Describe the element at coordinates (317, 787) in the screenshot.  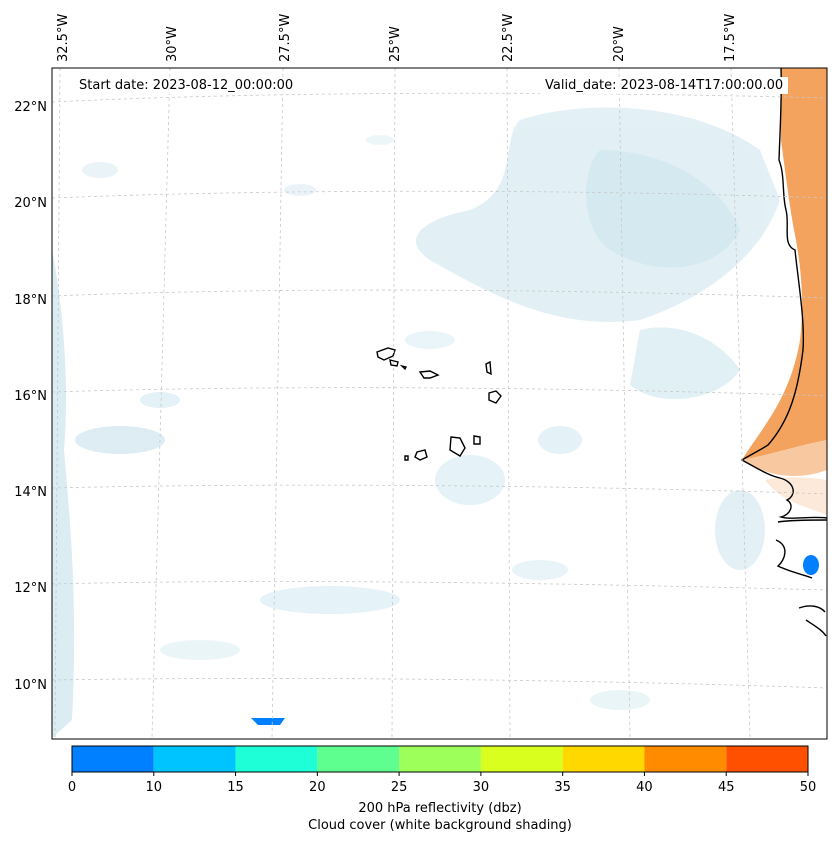
I see `colorbar-tick-label: 20` at that location.